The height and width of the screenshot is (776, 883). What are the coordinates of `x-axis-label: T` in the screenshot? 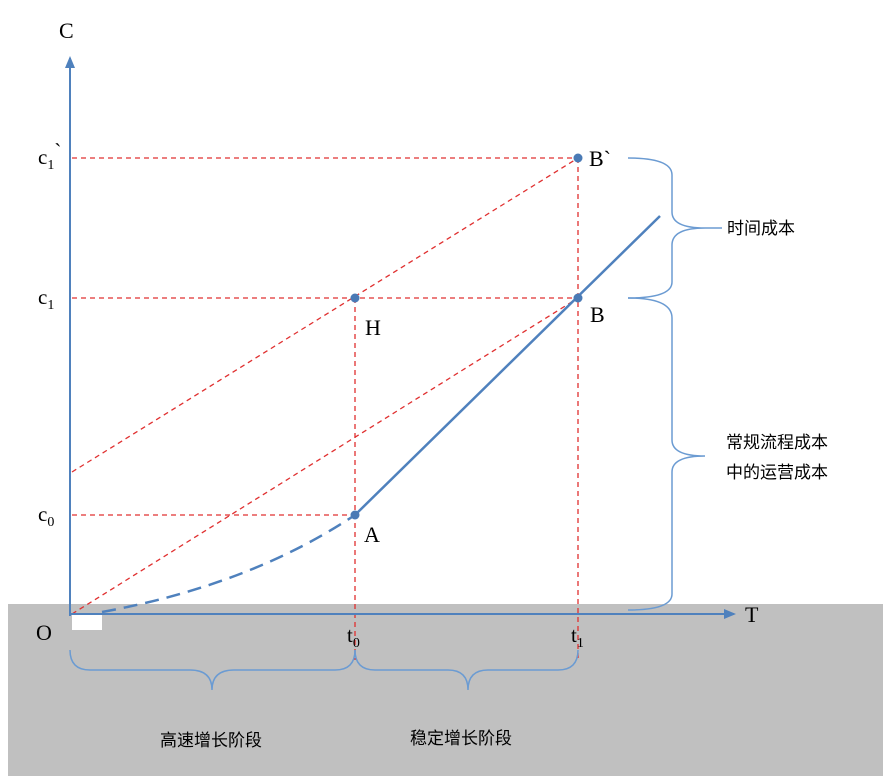 It's located at (752, 614).